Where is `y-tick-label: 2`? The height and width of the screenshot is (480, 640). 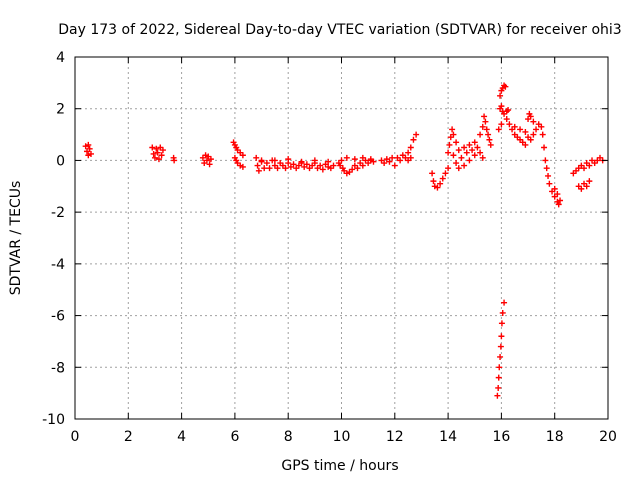 y-tick-label: 2 is located at coordinates (60, 110).